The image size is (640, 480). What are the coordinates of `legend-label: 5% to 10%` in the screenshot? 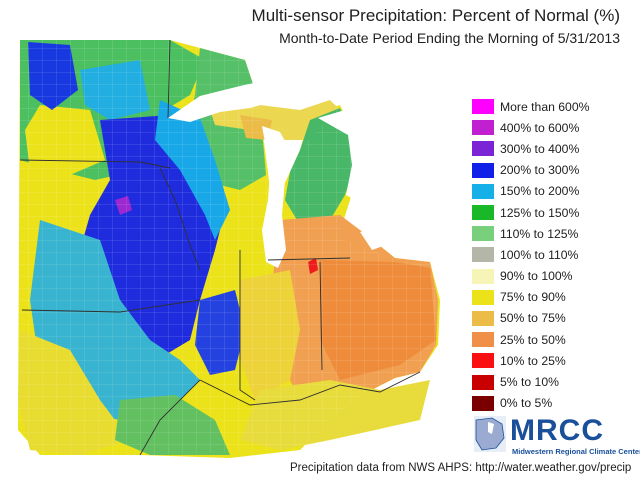 It's located at (529, 382).